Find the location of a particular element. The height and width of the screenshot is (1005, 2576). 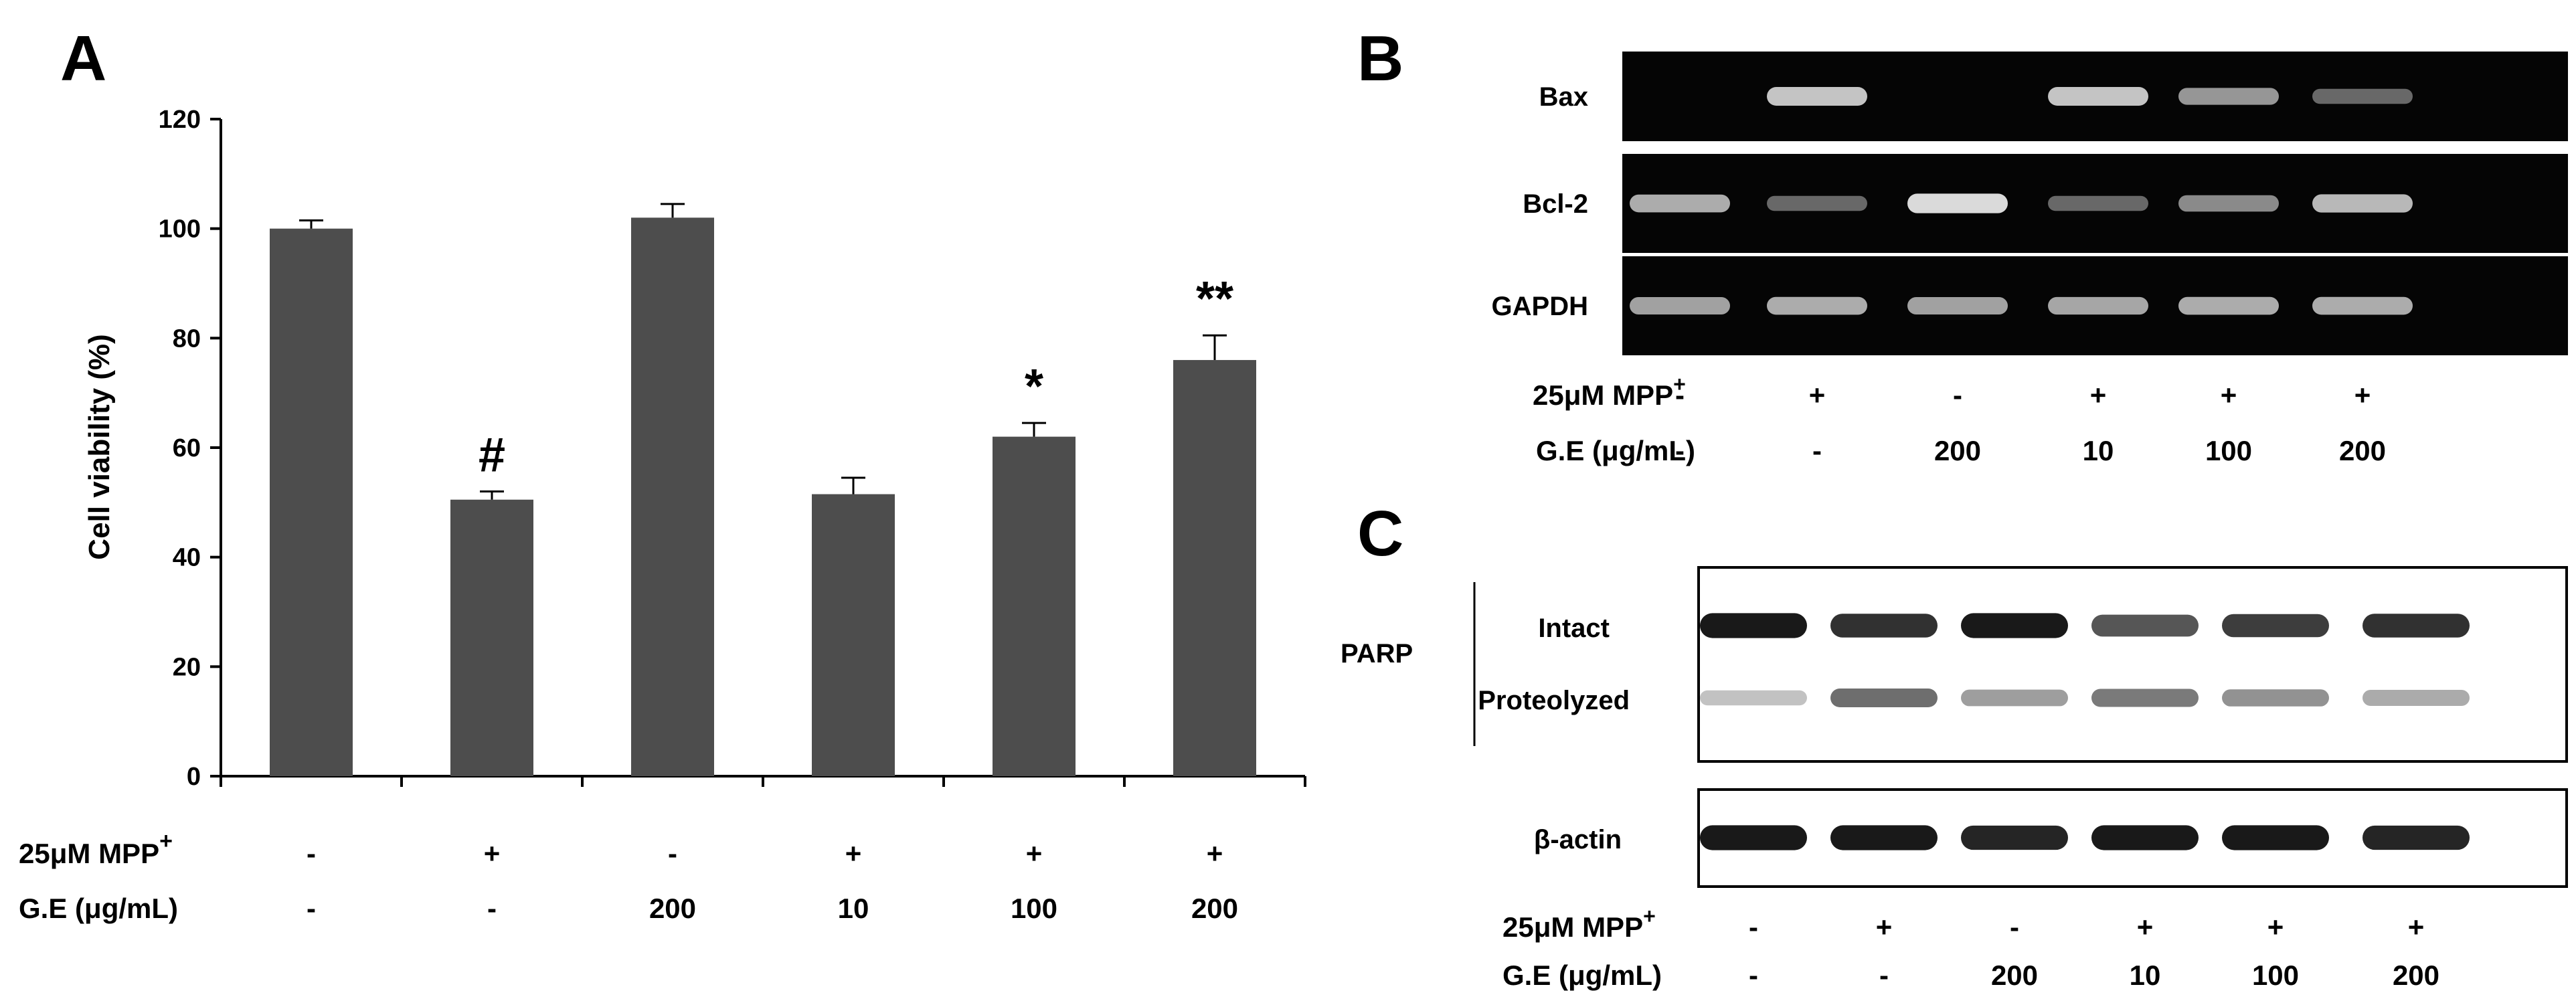

y-tick-label: 0 is located at coordinates (194, 777).